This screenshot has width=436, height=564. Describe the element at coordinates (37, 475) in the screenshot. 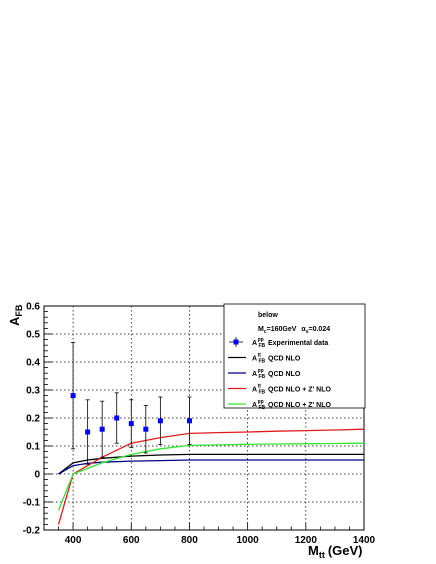

I see `y-tick-label: 0` at that location.